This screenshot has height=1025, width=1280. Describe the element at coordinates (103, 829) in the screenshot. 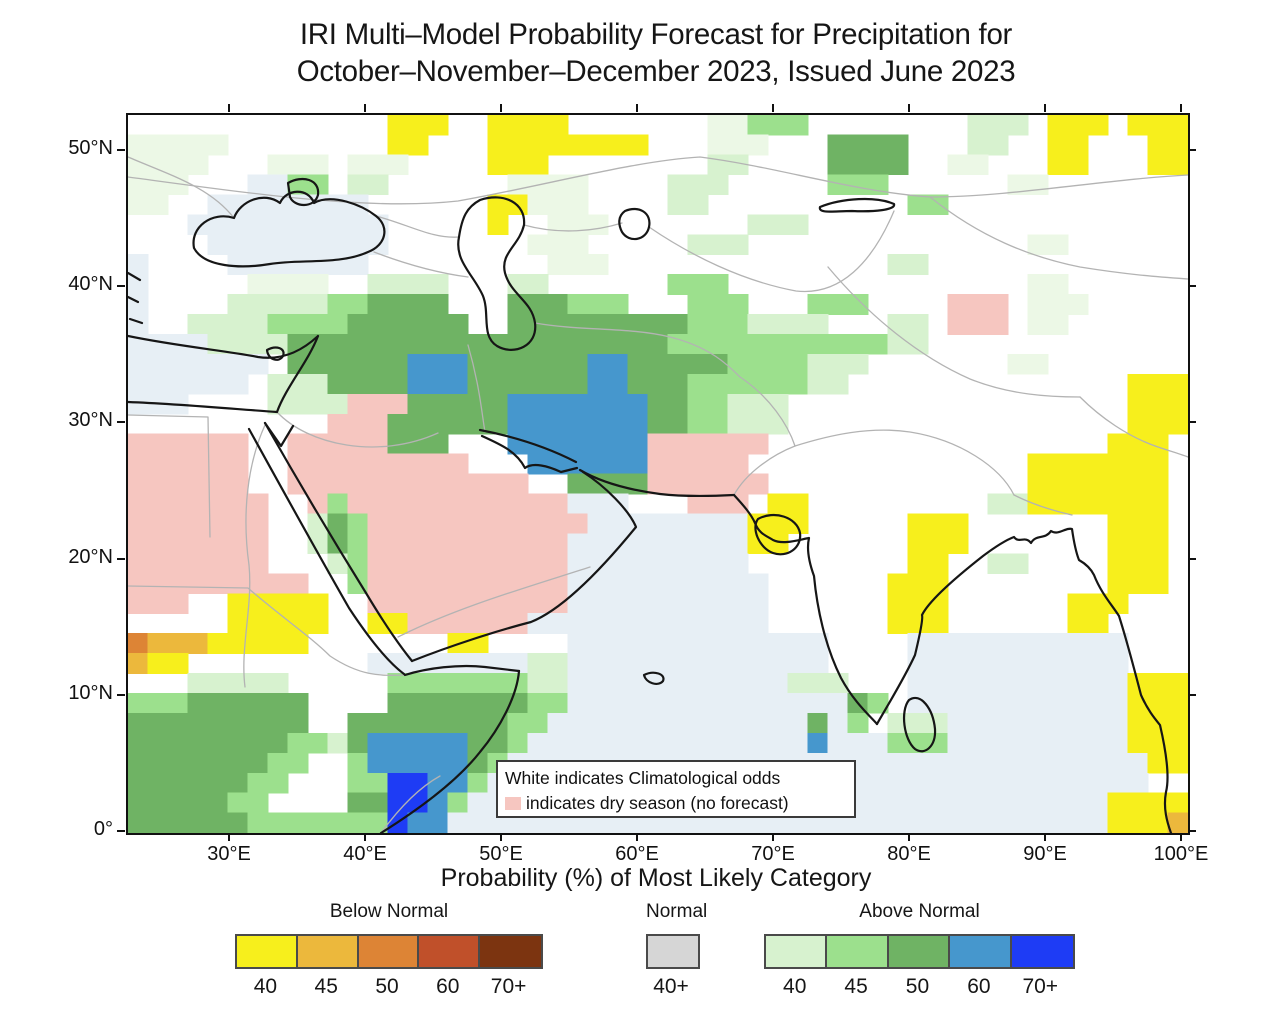

I see `lat-axis-label: 0°` at that location.